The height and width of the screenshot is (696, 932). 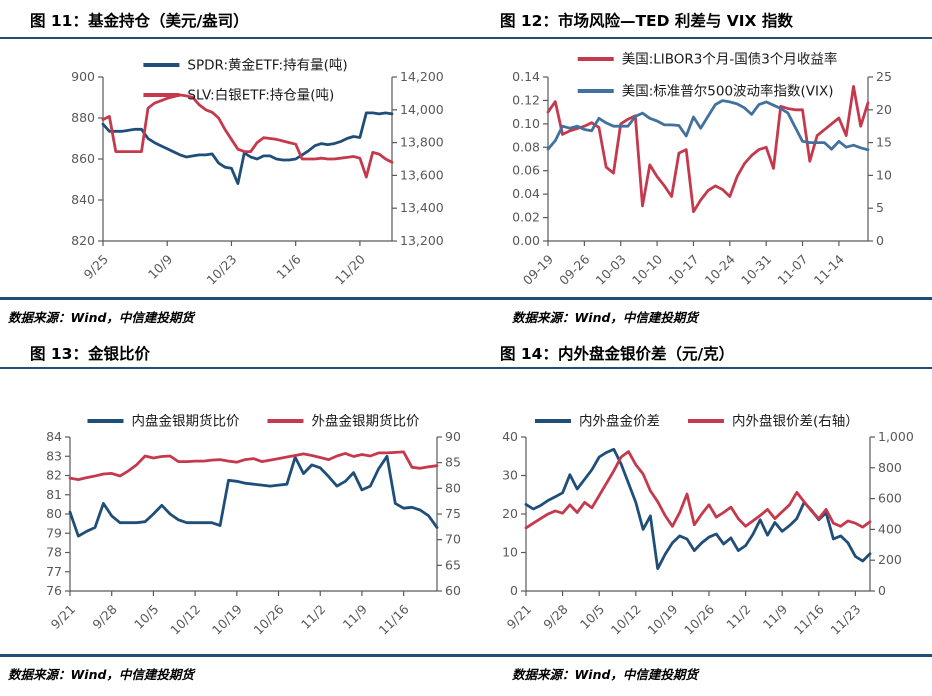 I want to click on svg-text: 10-24, so click(x=720, y=269).